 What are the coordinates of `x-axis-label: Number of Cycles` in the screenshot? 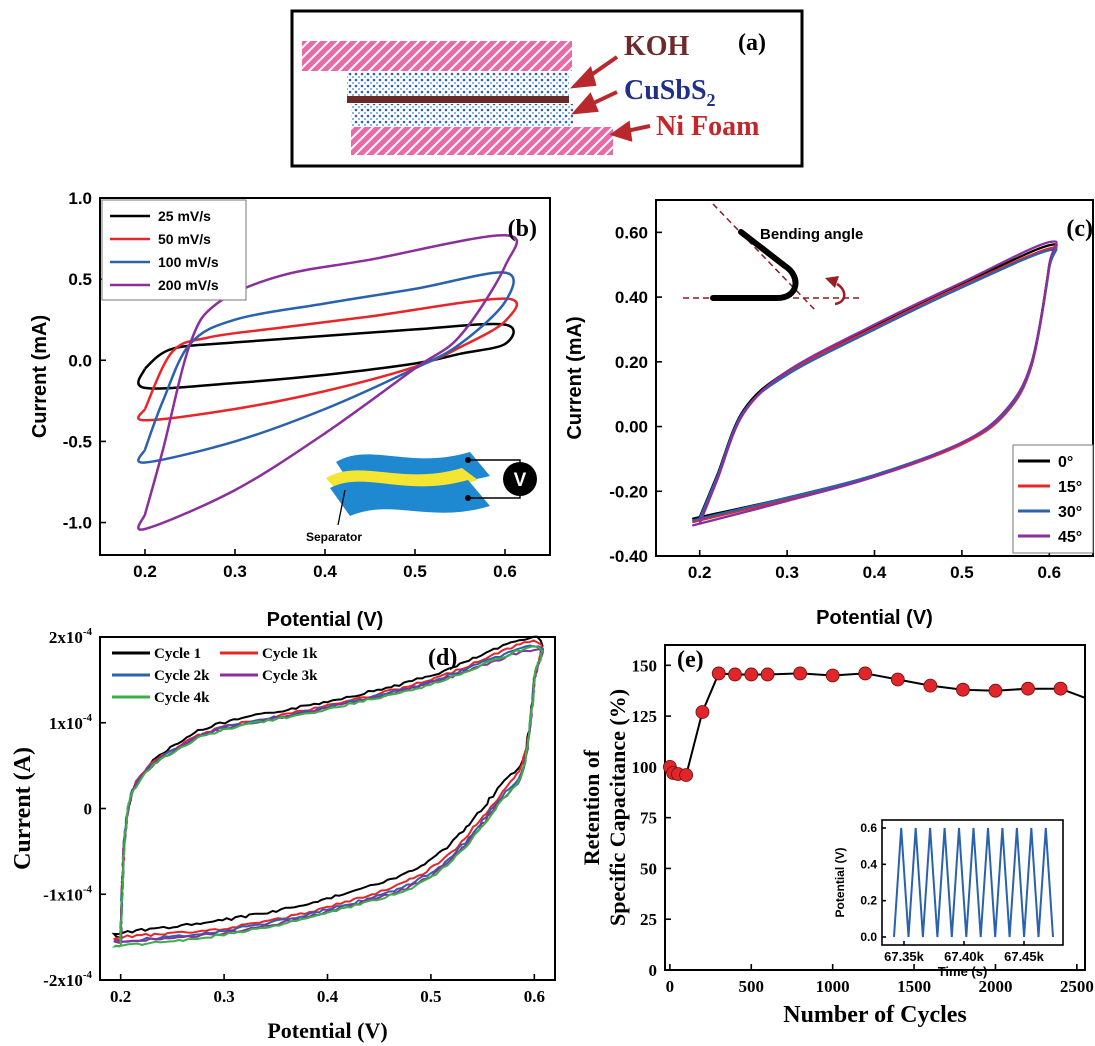 It's located at (875, 1015).